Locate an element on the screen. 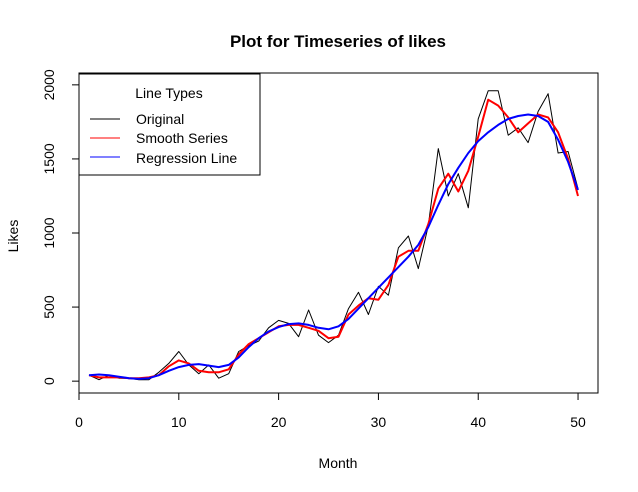 The width and height of the screenshot is (638, 492). y-tick-label: 1000 is located at coordinates (49, 232).